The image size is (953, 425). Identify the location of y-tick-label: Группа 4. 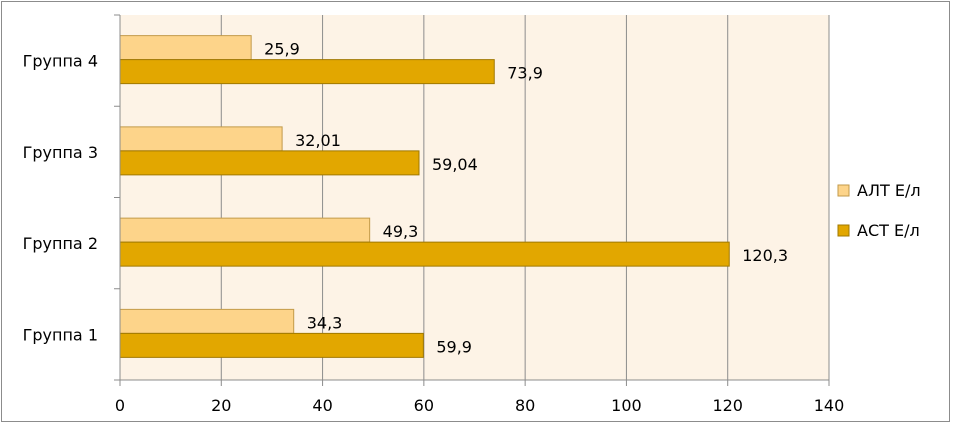
(60, 61).